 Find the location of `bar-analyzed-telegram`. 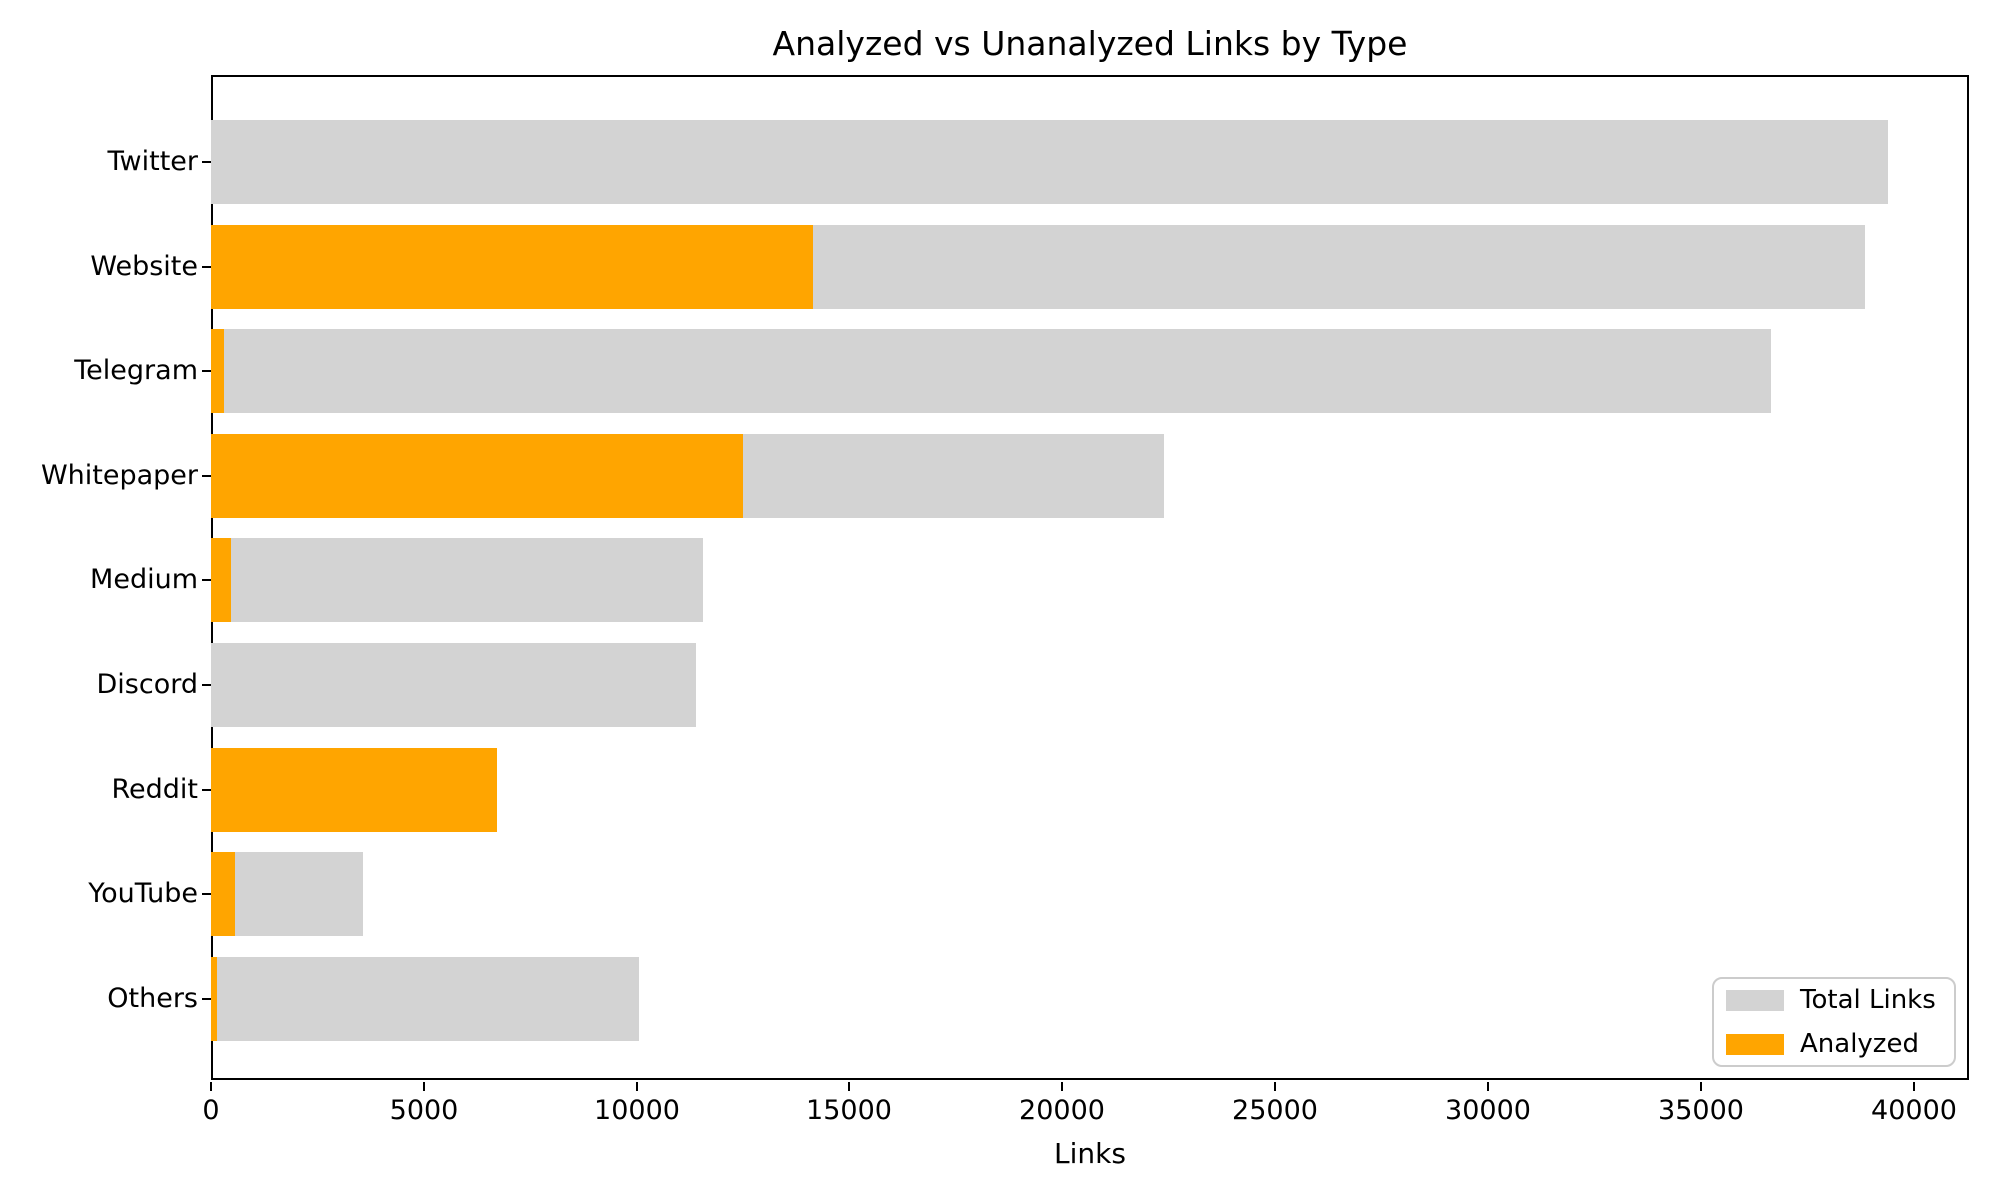

bar-analyzed-telegram is located at coordinates (217, 371).